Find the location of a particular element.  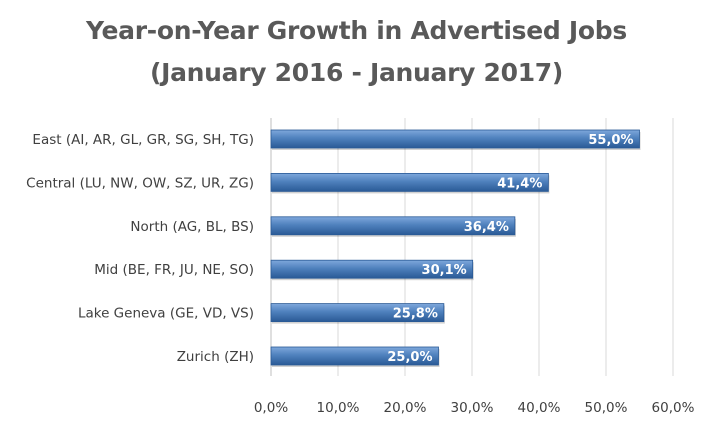

chart-title: Year-on-Year Growth in Advertised Jobs is located at coordinates (356, 30).